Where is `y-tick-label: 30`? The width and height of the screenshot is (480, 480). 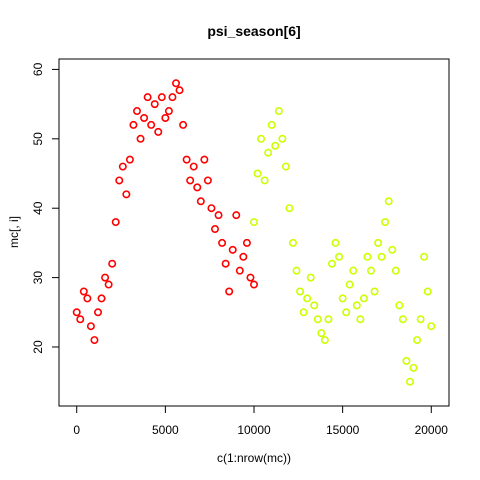 y-tick-label: 30 is located at coordinates (38, 278).